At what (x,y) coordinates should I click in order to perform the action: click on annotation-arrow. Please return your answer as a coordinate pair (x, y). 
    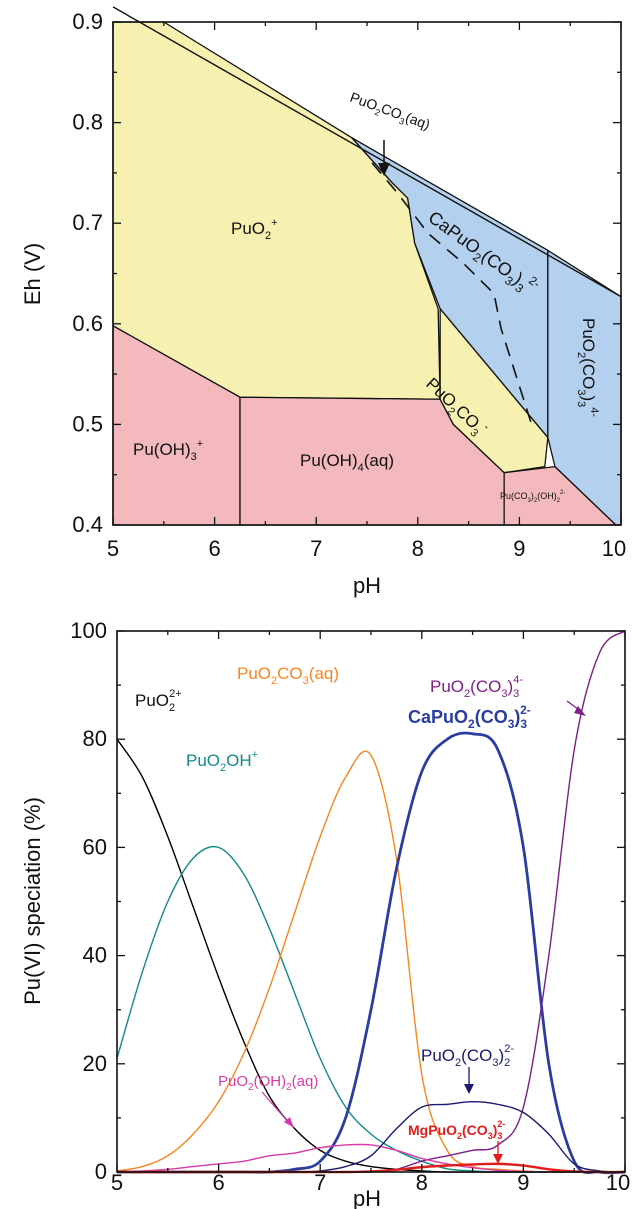
    Looking at the image, I should click on (384, 158).